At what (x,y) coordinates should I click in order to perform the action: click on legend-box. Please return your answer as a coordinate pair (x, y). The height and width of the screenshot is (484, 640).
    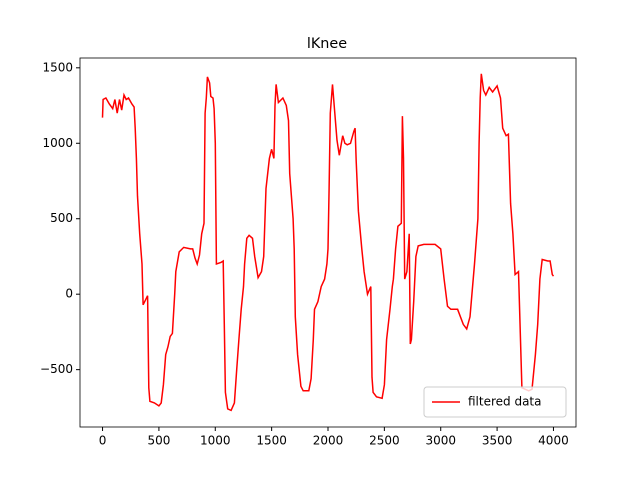
    Looking at the image, I should click on (495, 402).